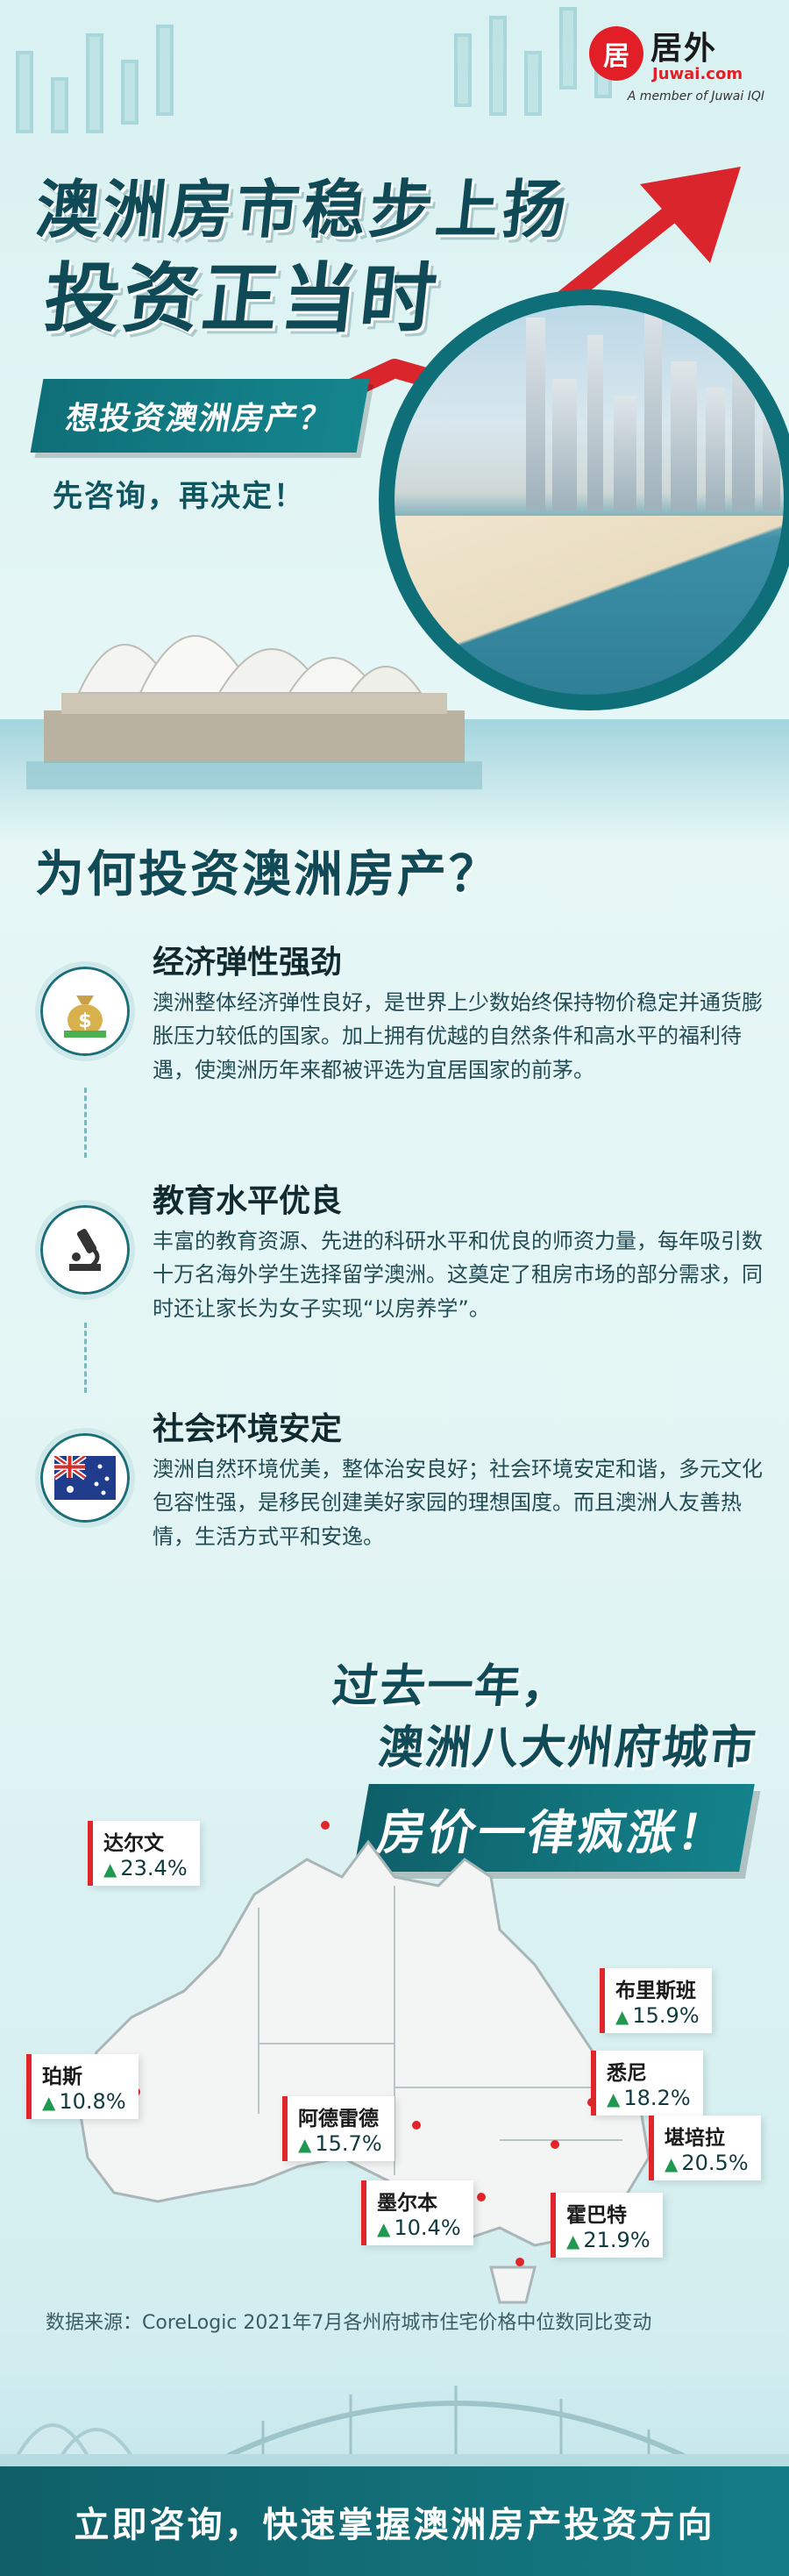 Image resolution: width=789 pixels, height=2576 pixels. I want to click on city-change: ▲ 20.5%, so click(707, 2163).